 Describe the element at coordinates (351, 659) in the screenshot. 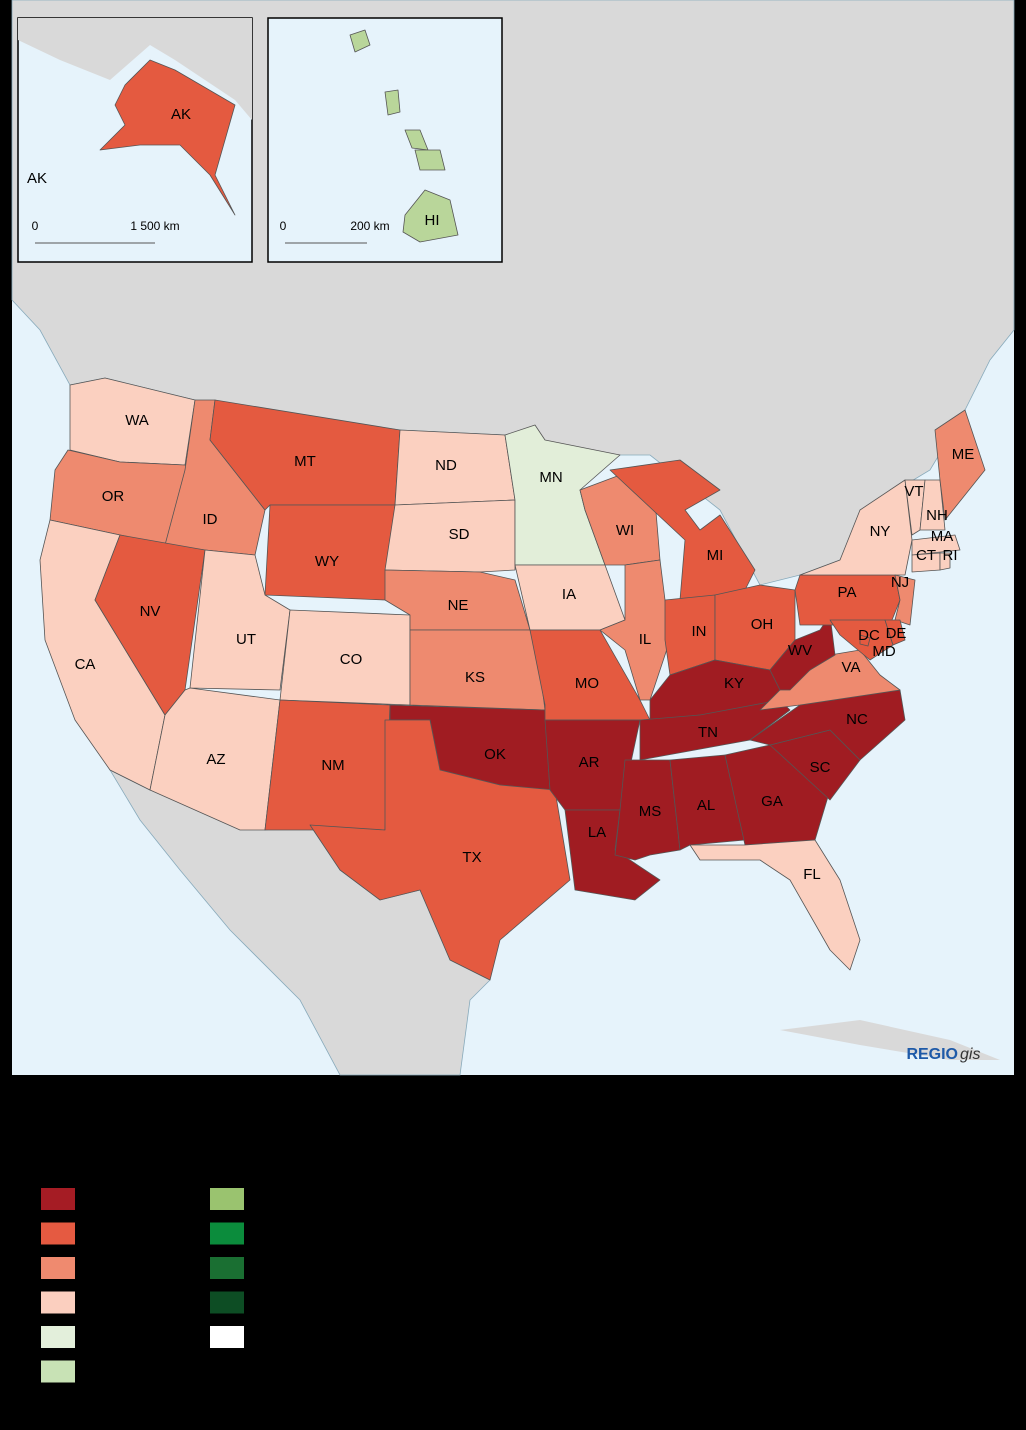

I see `state-label: CO` at that location.